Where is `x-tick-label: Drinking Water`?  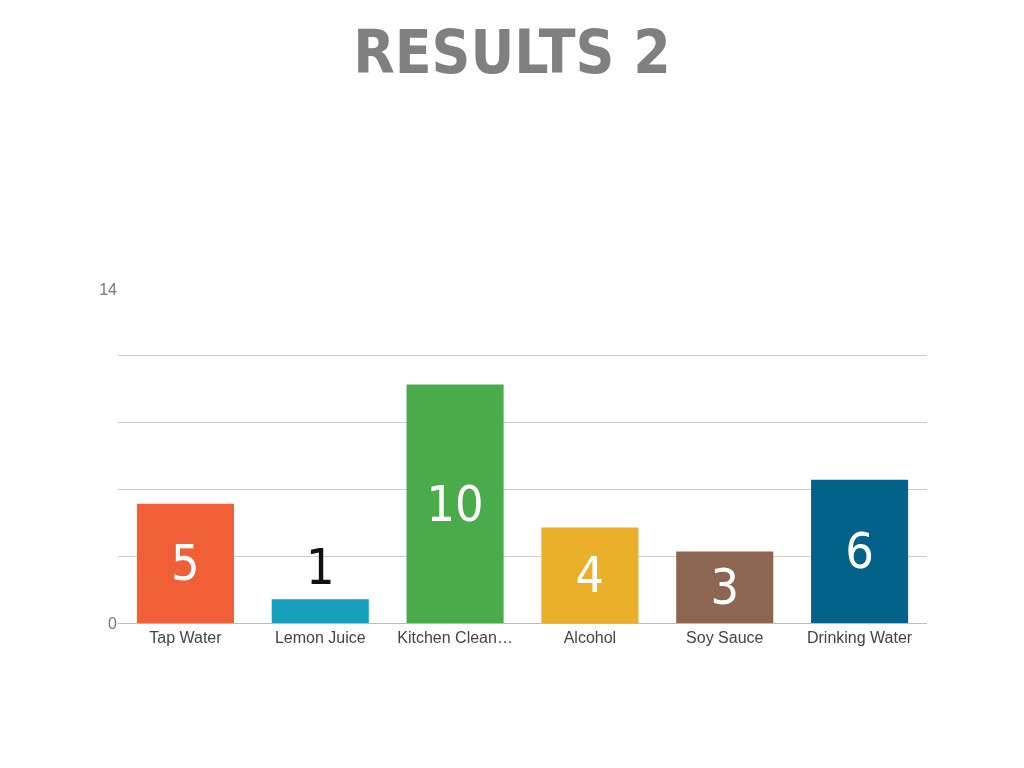
x-tick-label: Drinking Water is located at coordinates (859, 638).